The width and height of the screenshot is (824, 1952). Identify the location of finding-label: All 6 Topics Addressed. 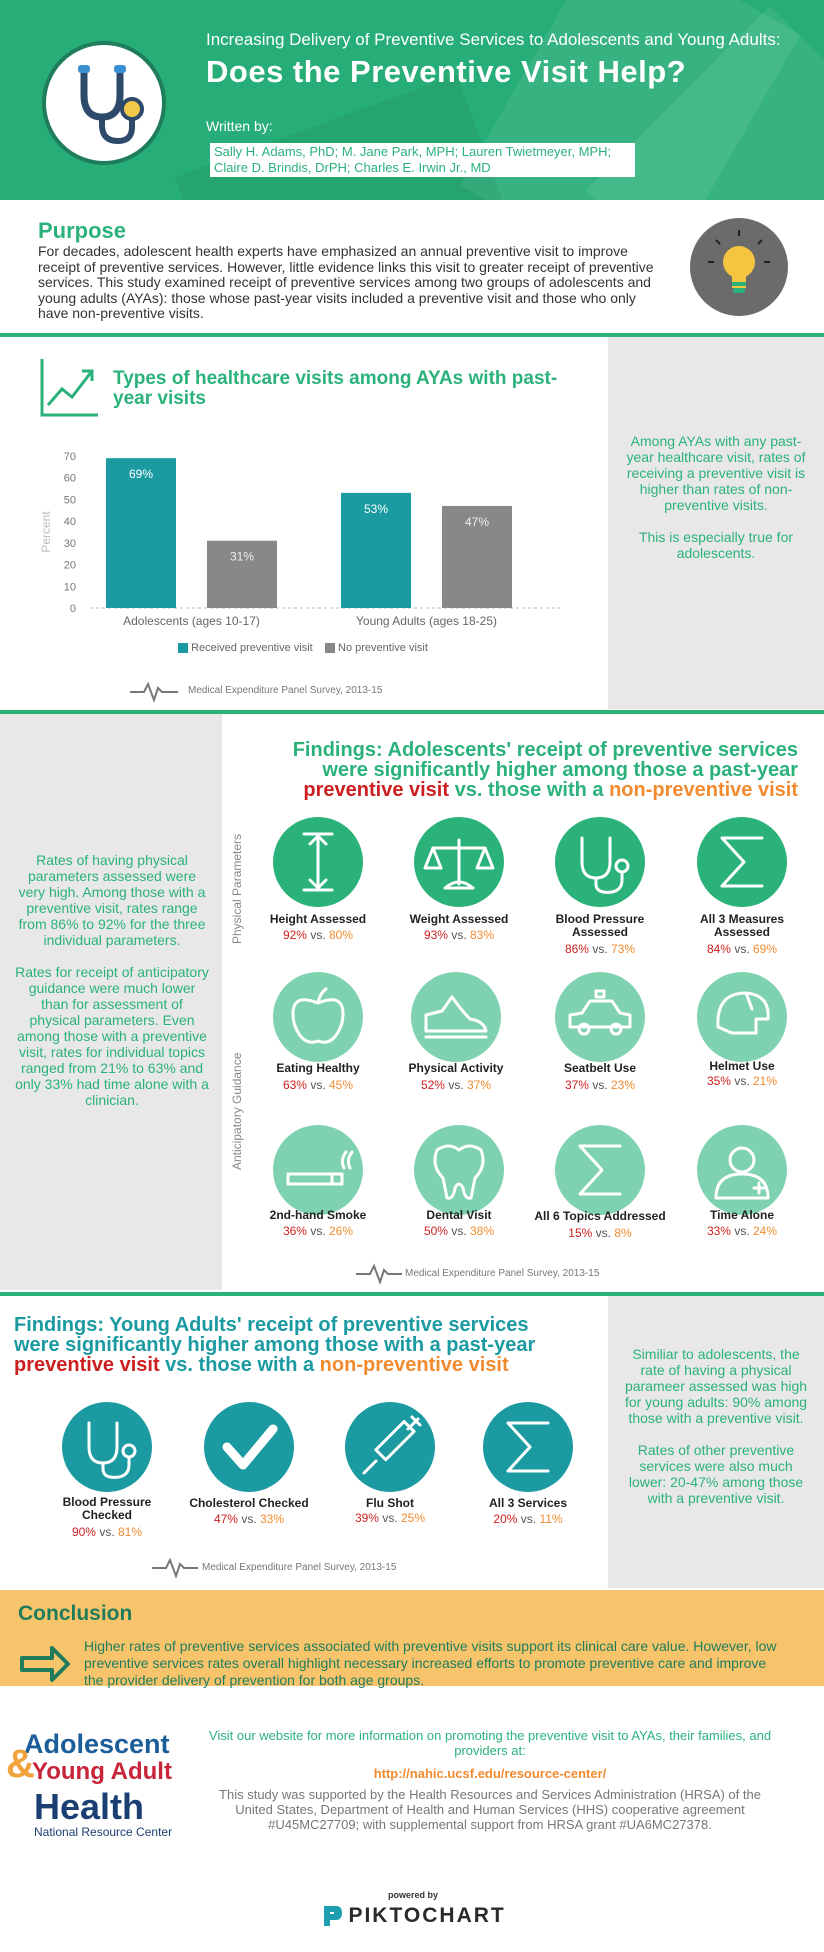
(600, 1216).